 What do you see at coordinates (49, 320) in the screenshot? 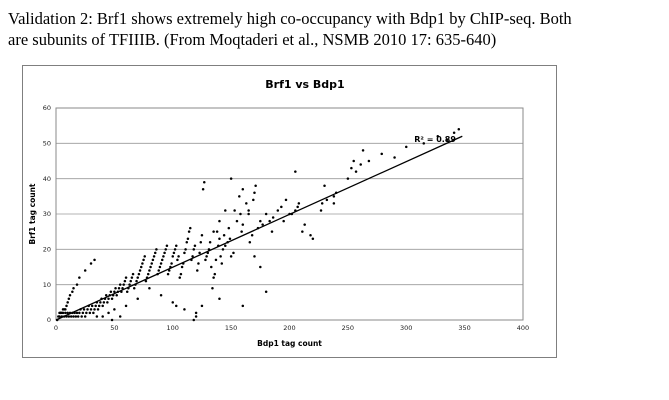
I see `y-tick-label: 0` at bounding box center [49, 320].